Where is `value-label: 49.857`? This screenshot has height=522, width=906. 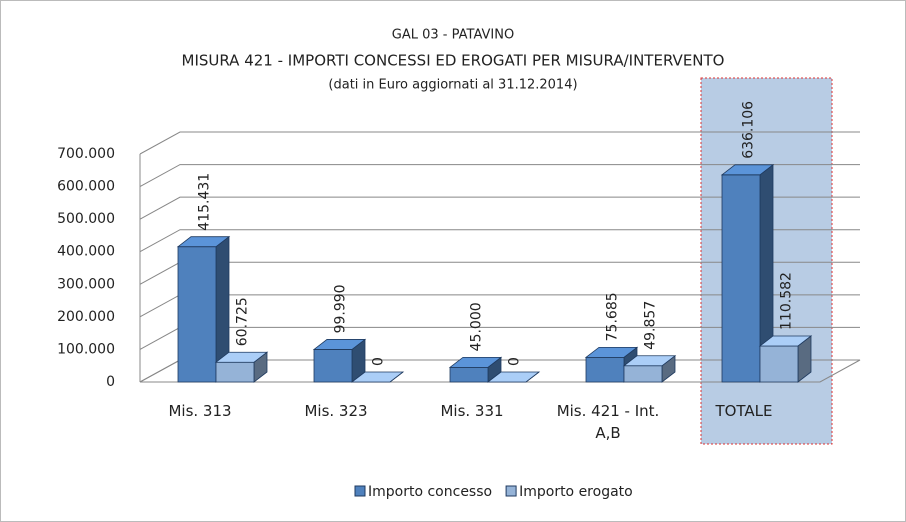
value-label: 49.857 is located at coordinates (651, 325).